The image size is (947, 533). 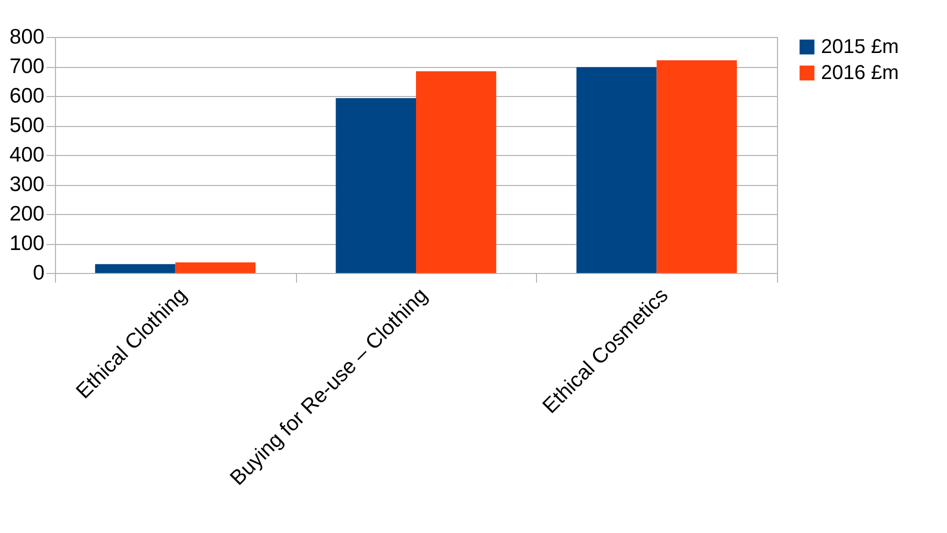 I want to click on legend-label: 2016 £m, so click(x=860, y=73).